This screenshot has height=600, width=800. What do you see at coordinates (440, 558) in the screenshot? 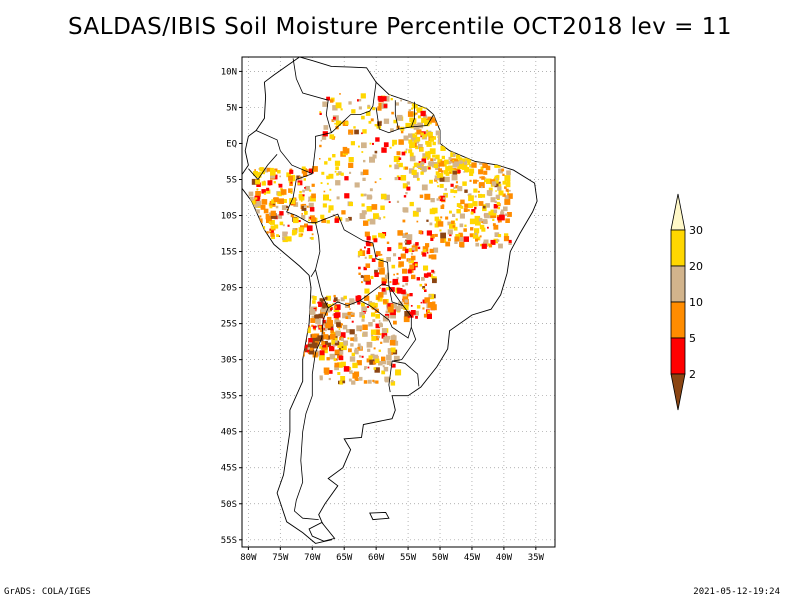
I see `lon-tick-label: 50W` at bounding box center [440, 558].